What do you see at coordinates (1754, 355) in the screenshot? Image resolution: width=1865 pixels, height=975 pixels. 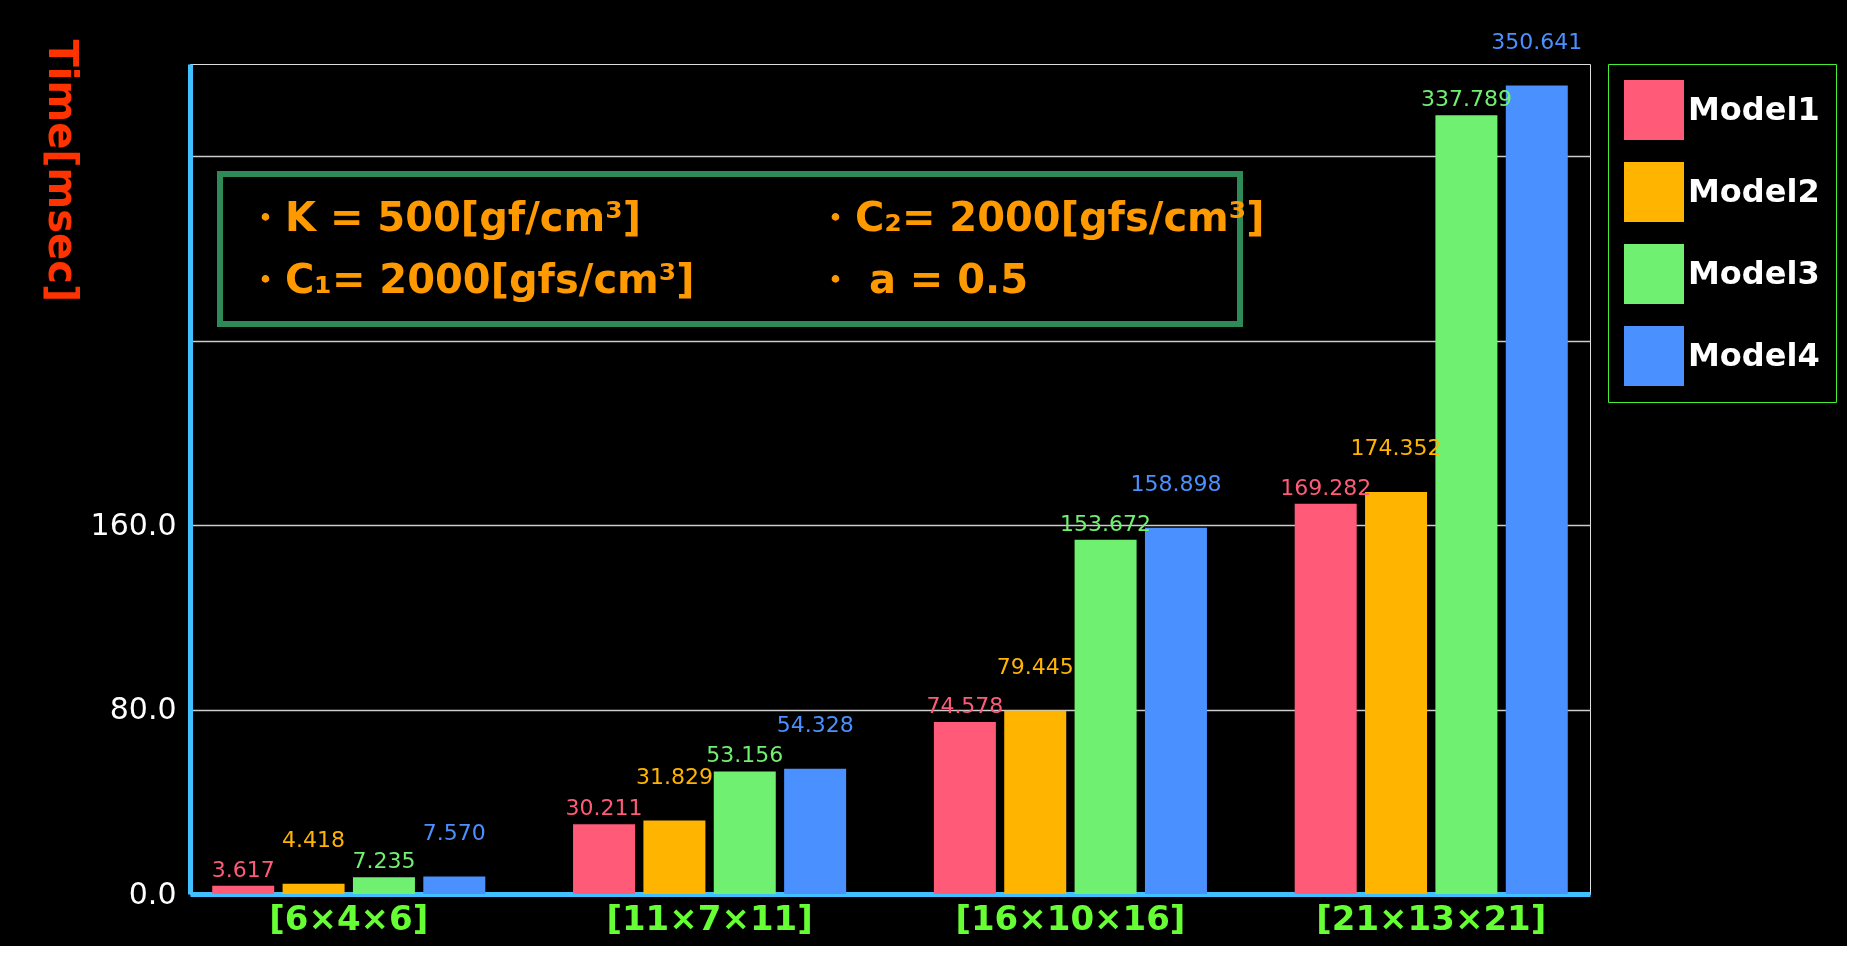 I see `legend-label: Model4` at bounding box center [1754, 355].